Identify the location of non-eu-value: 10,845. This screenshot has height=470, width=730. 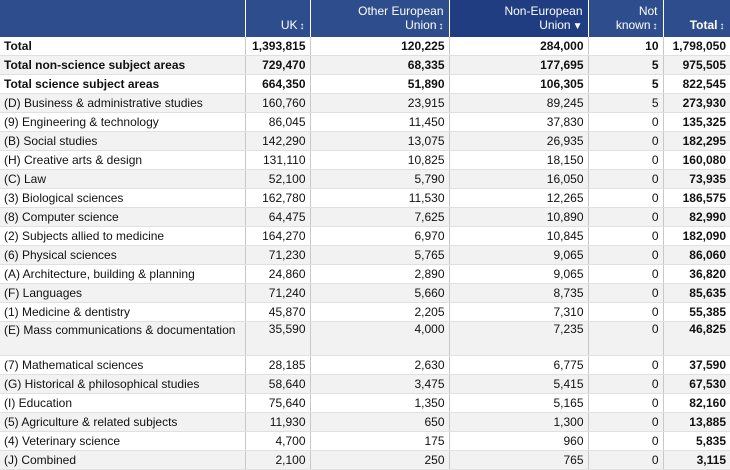
(519, 236).